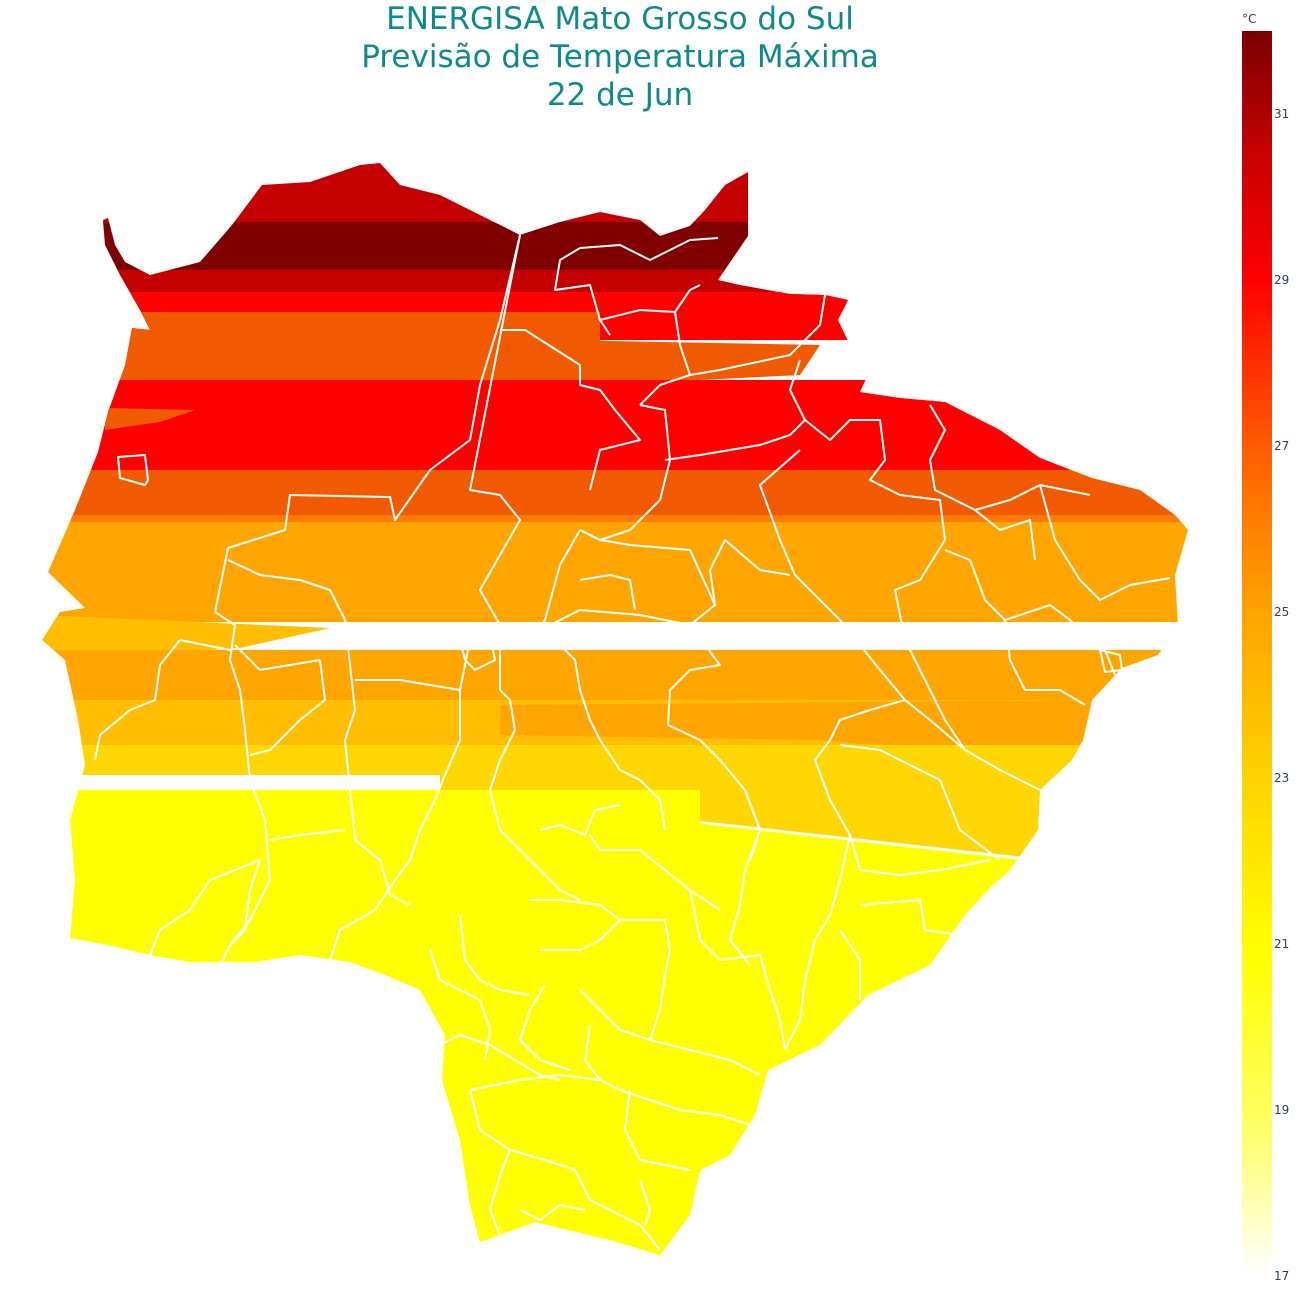 The height and width of the screenshot is (1296, 1312). What do you see at coordinates (620, 19) in the screenshot?
I see `title-line-company: ENERGISA Mato Grosso do Sul` at bounding box center [620, 19].